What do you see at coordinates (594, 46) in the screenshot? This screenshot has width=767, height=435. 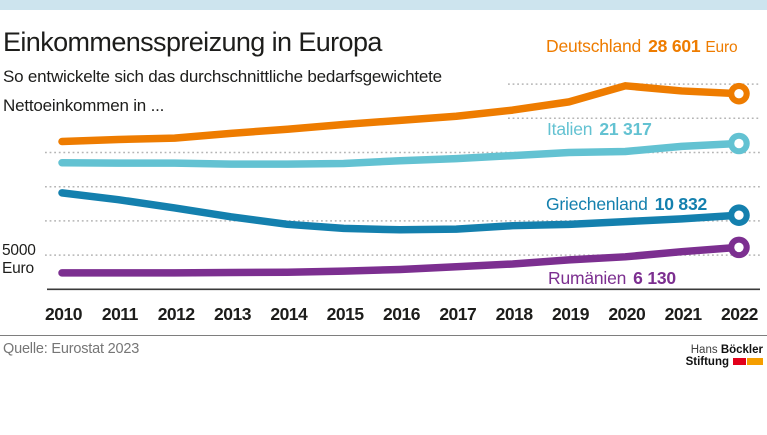 I see `series-name: Deutschland` at bounding box center [594, 46].